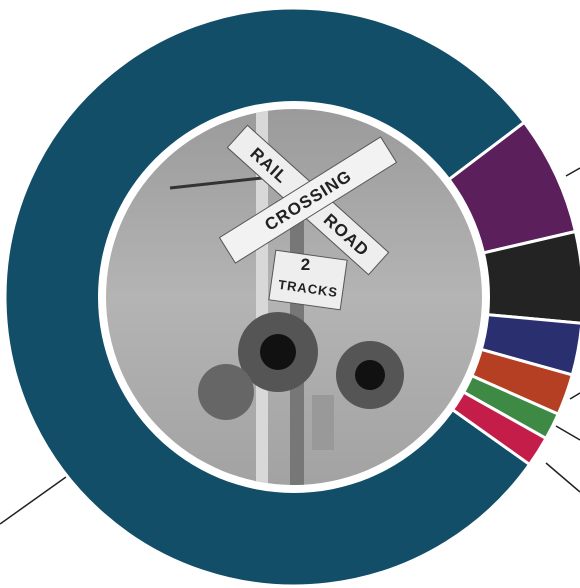 The width and height of the screenshot is (580, 588). Describe the element at coordinates (306, 264) in the screenshot. I see `sign-text: 2` at that location.